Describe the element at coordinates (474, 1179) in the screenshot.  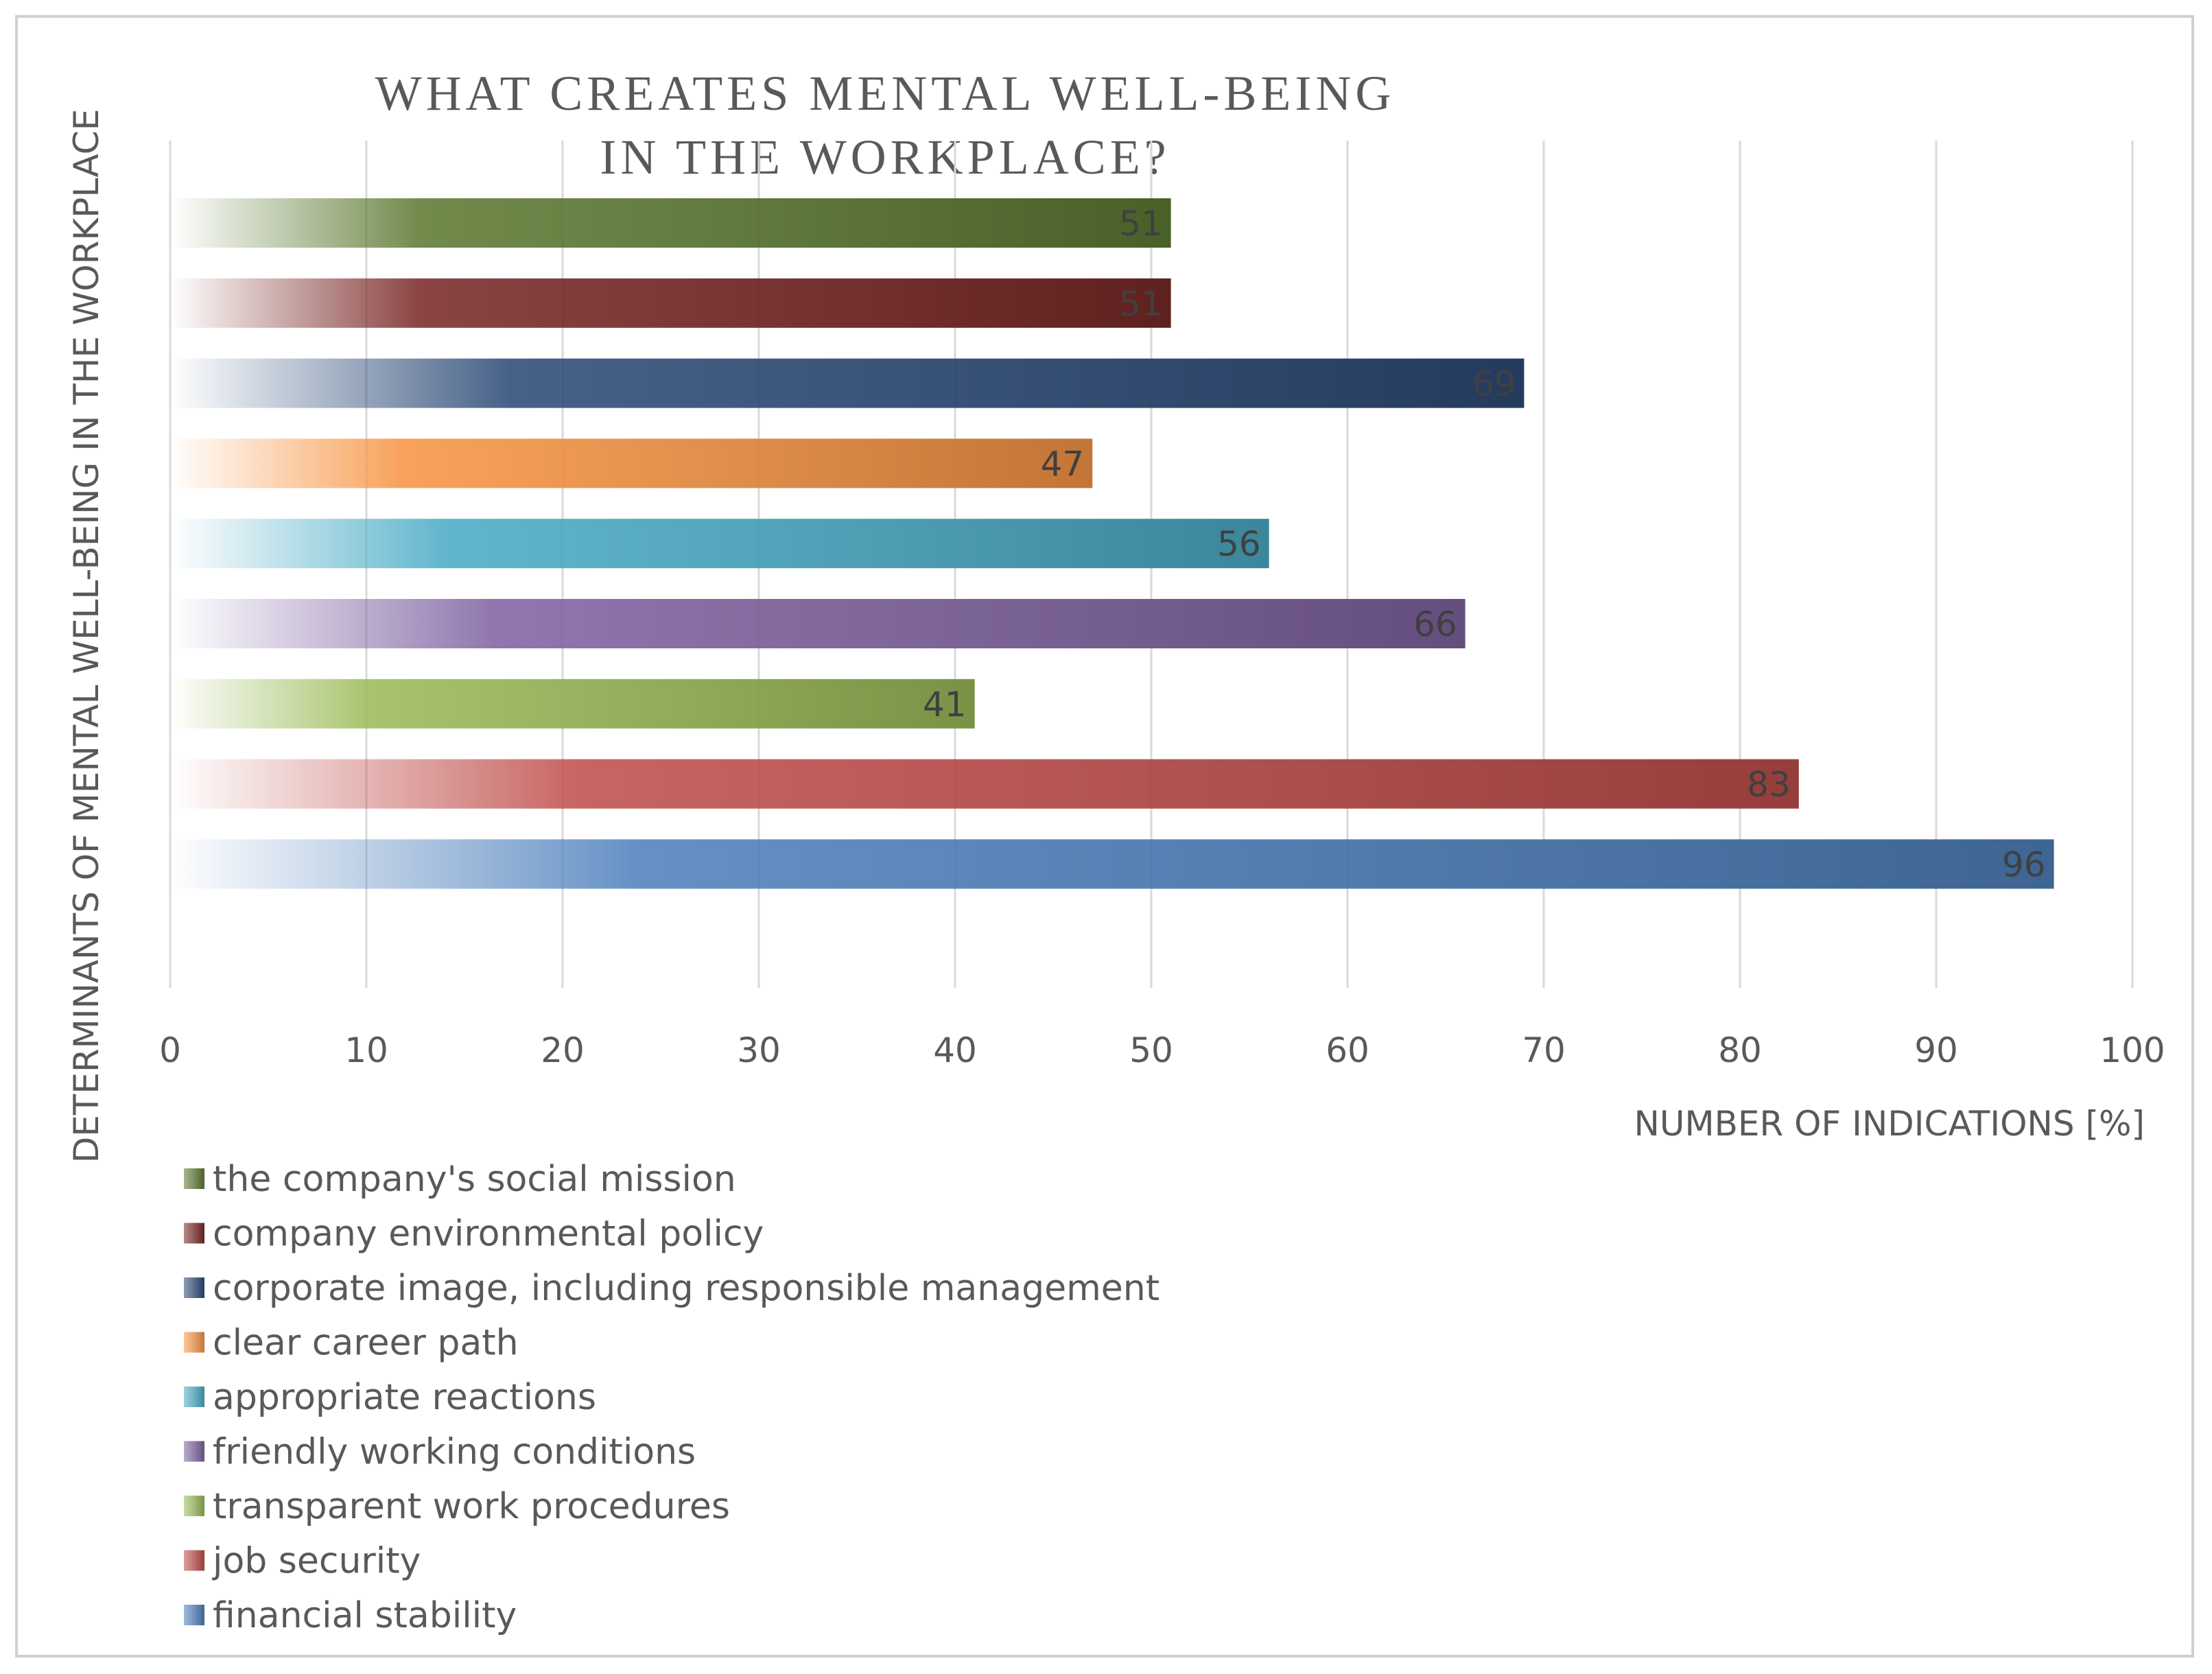
I see `legend-label-1: the company's social mission` at that location.